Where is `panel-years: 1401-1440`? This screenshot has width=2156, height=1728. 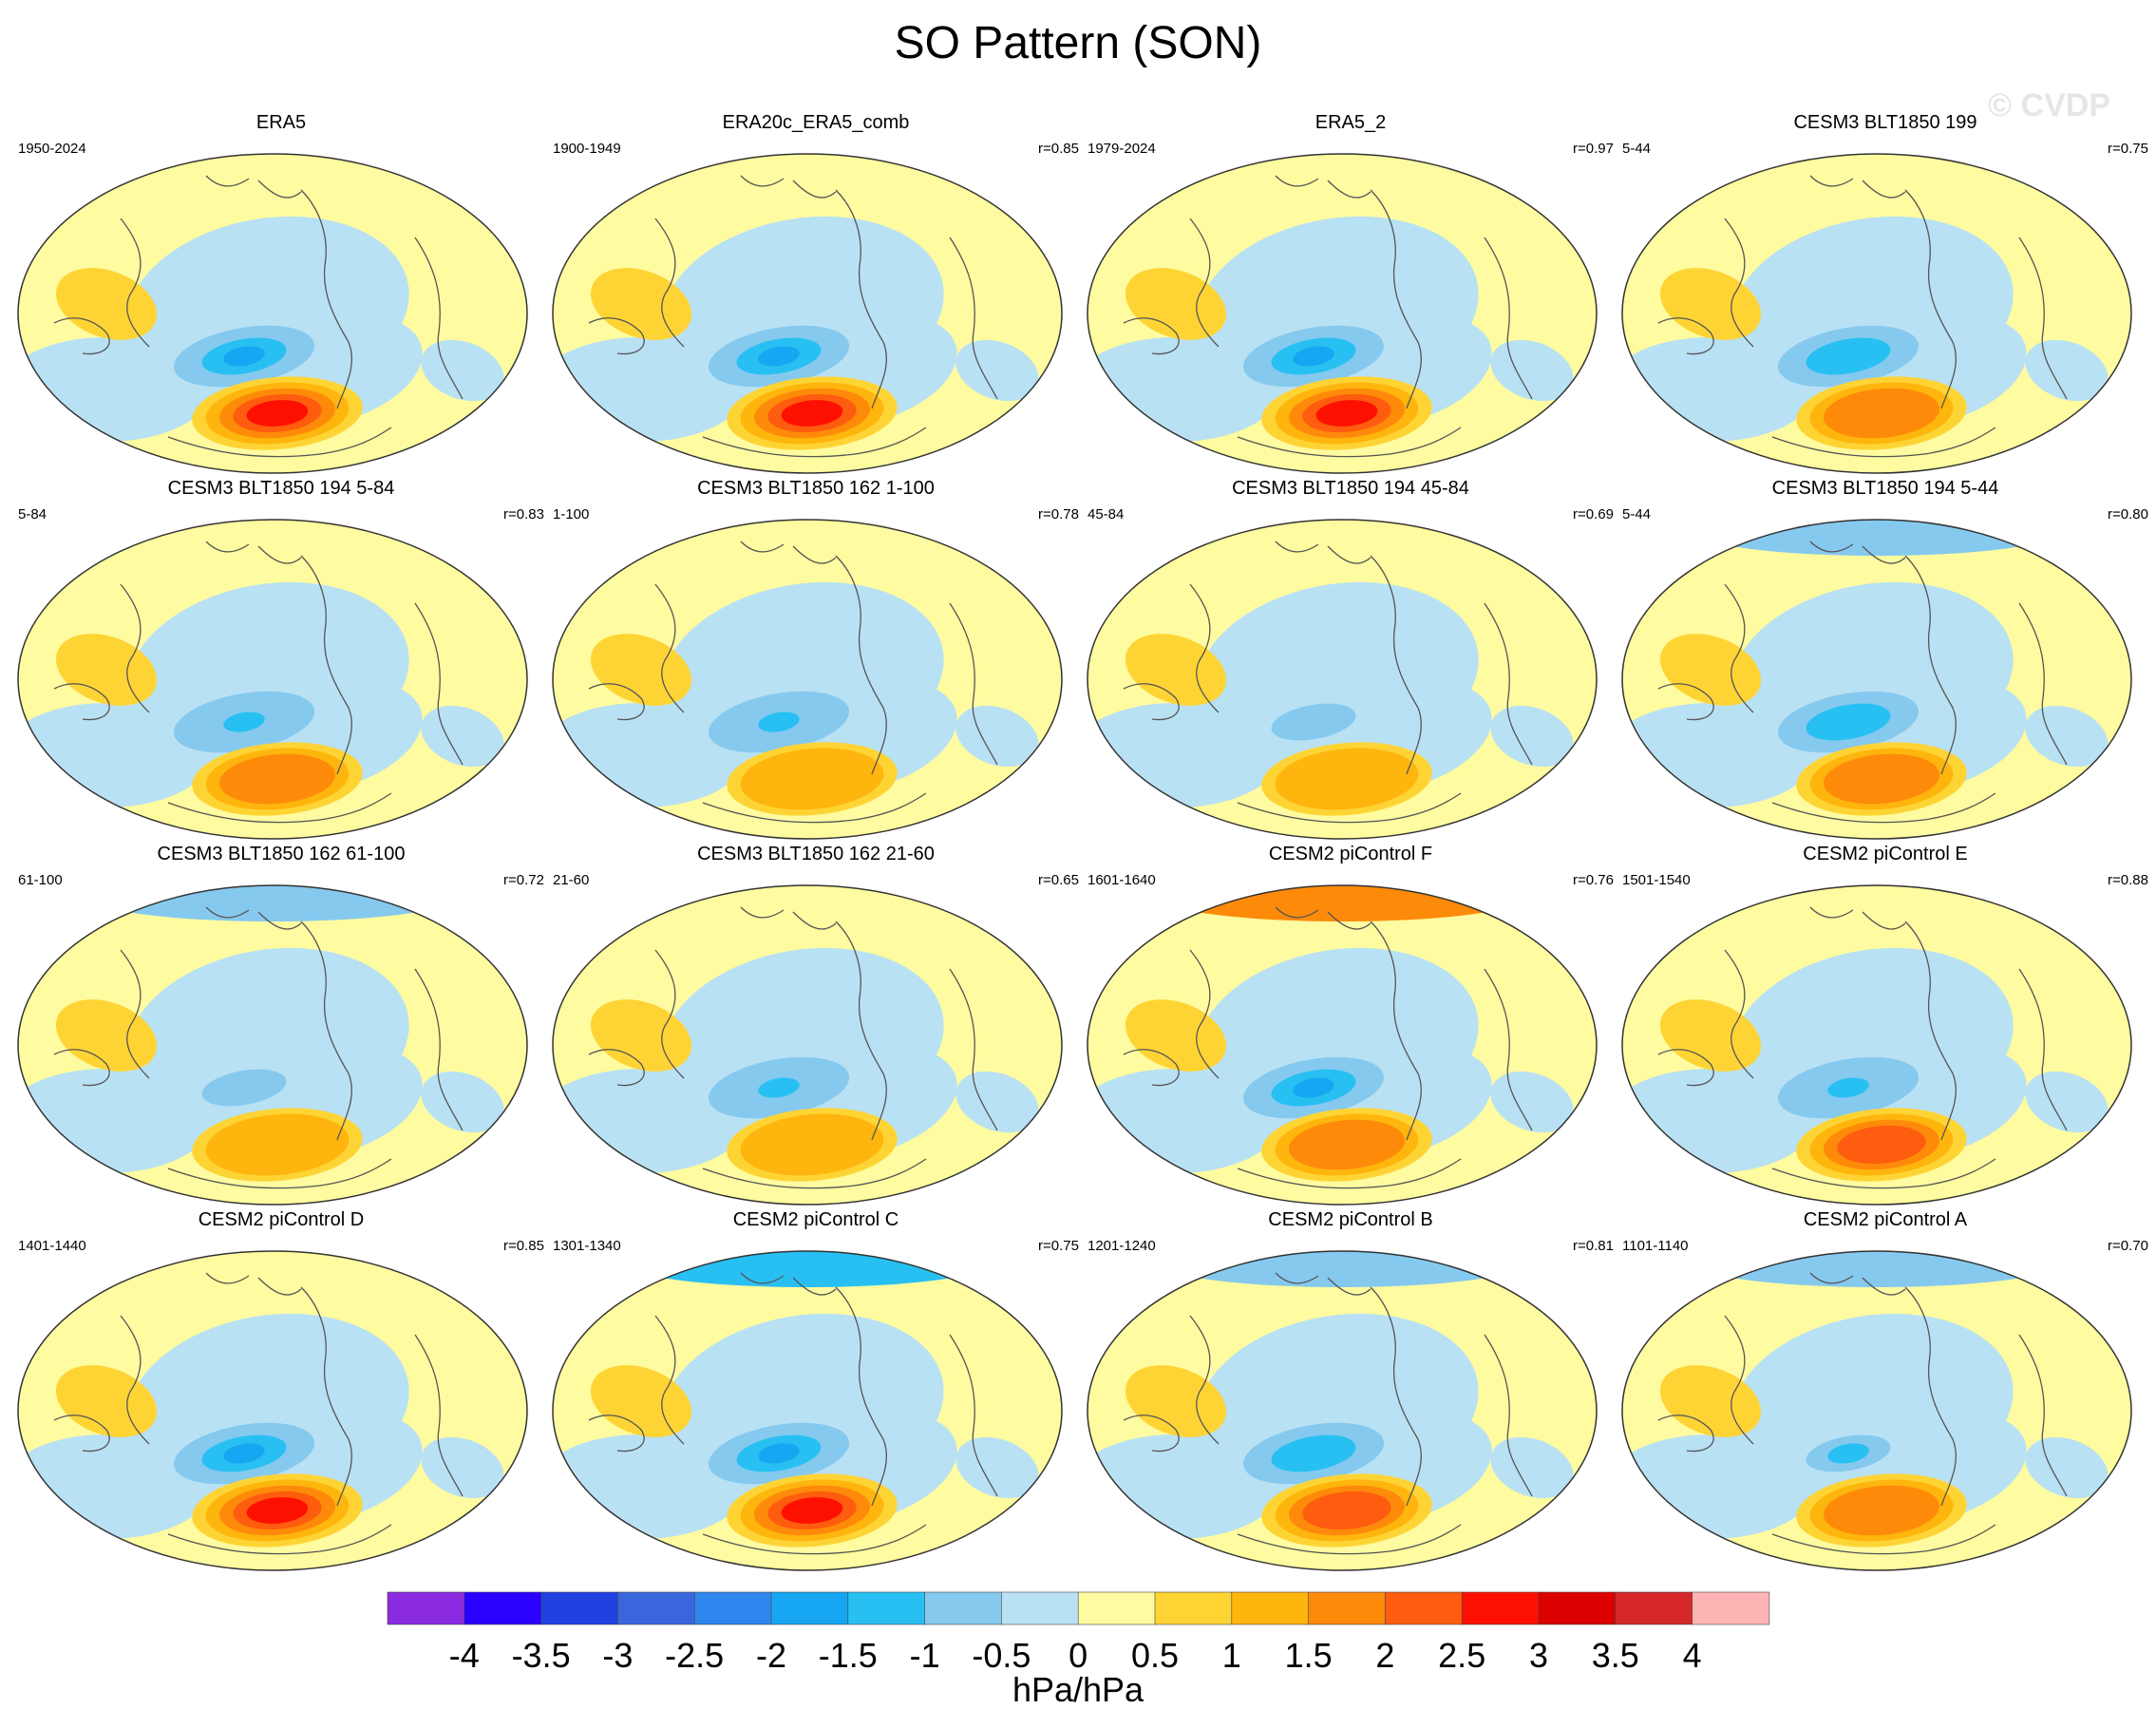 panel-years: 1401-1440 is located at coordinates (52, 1246).